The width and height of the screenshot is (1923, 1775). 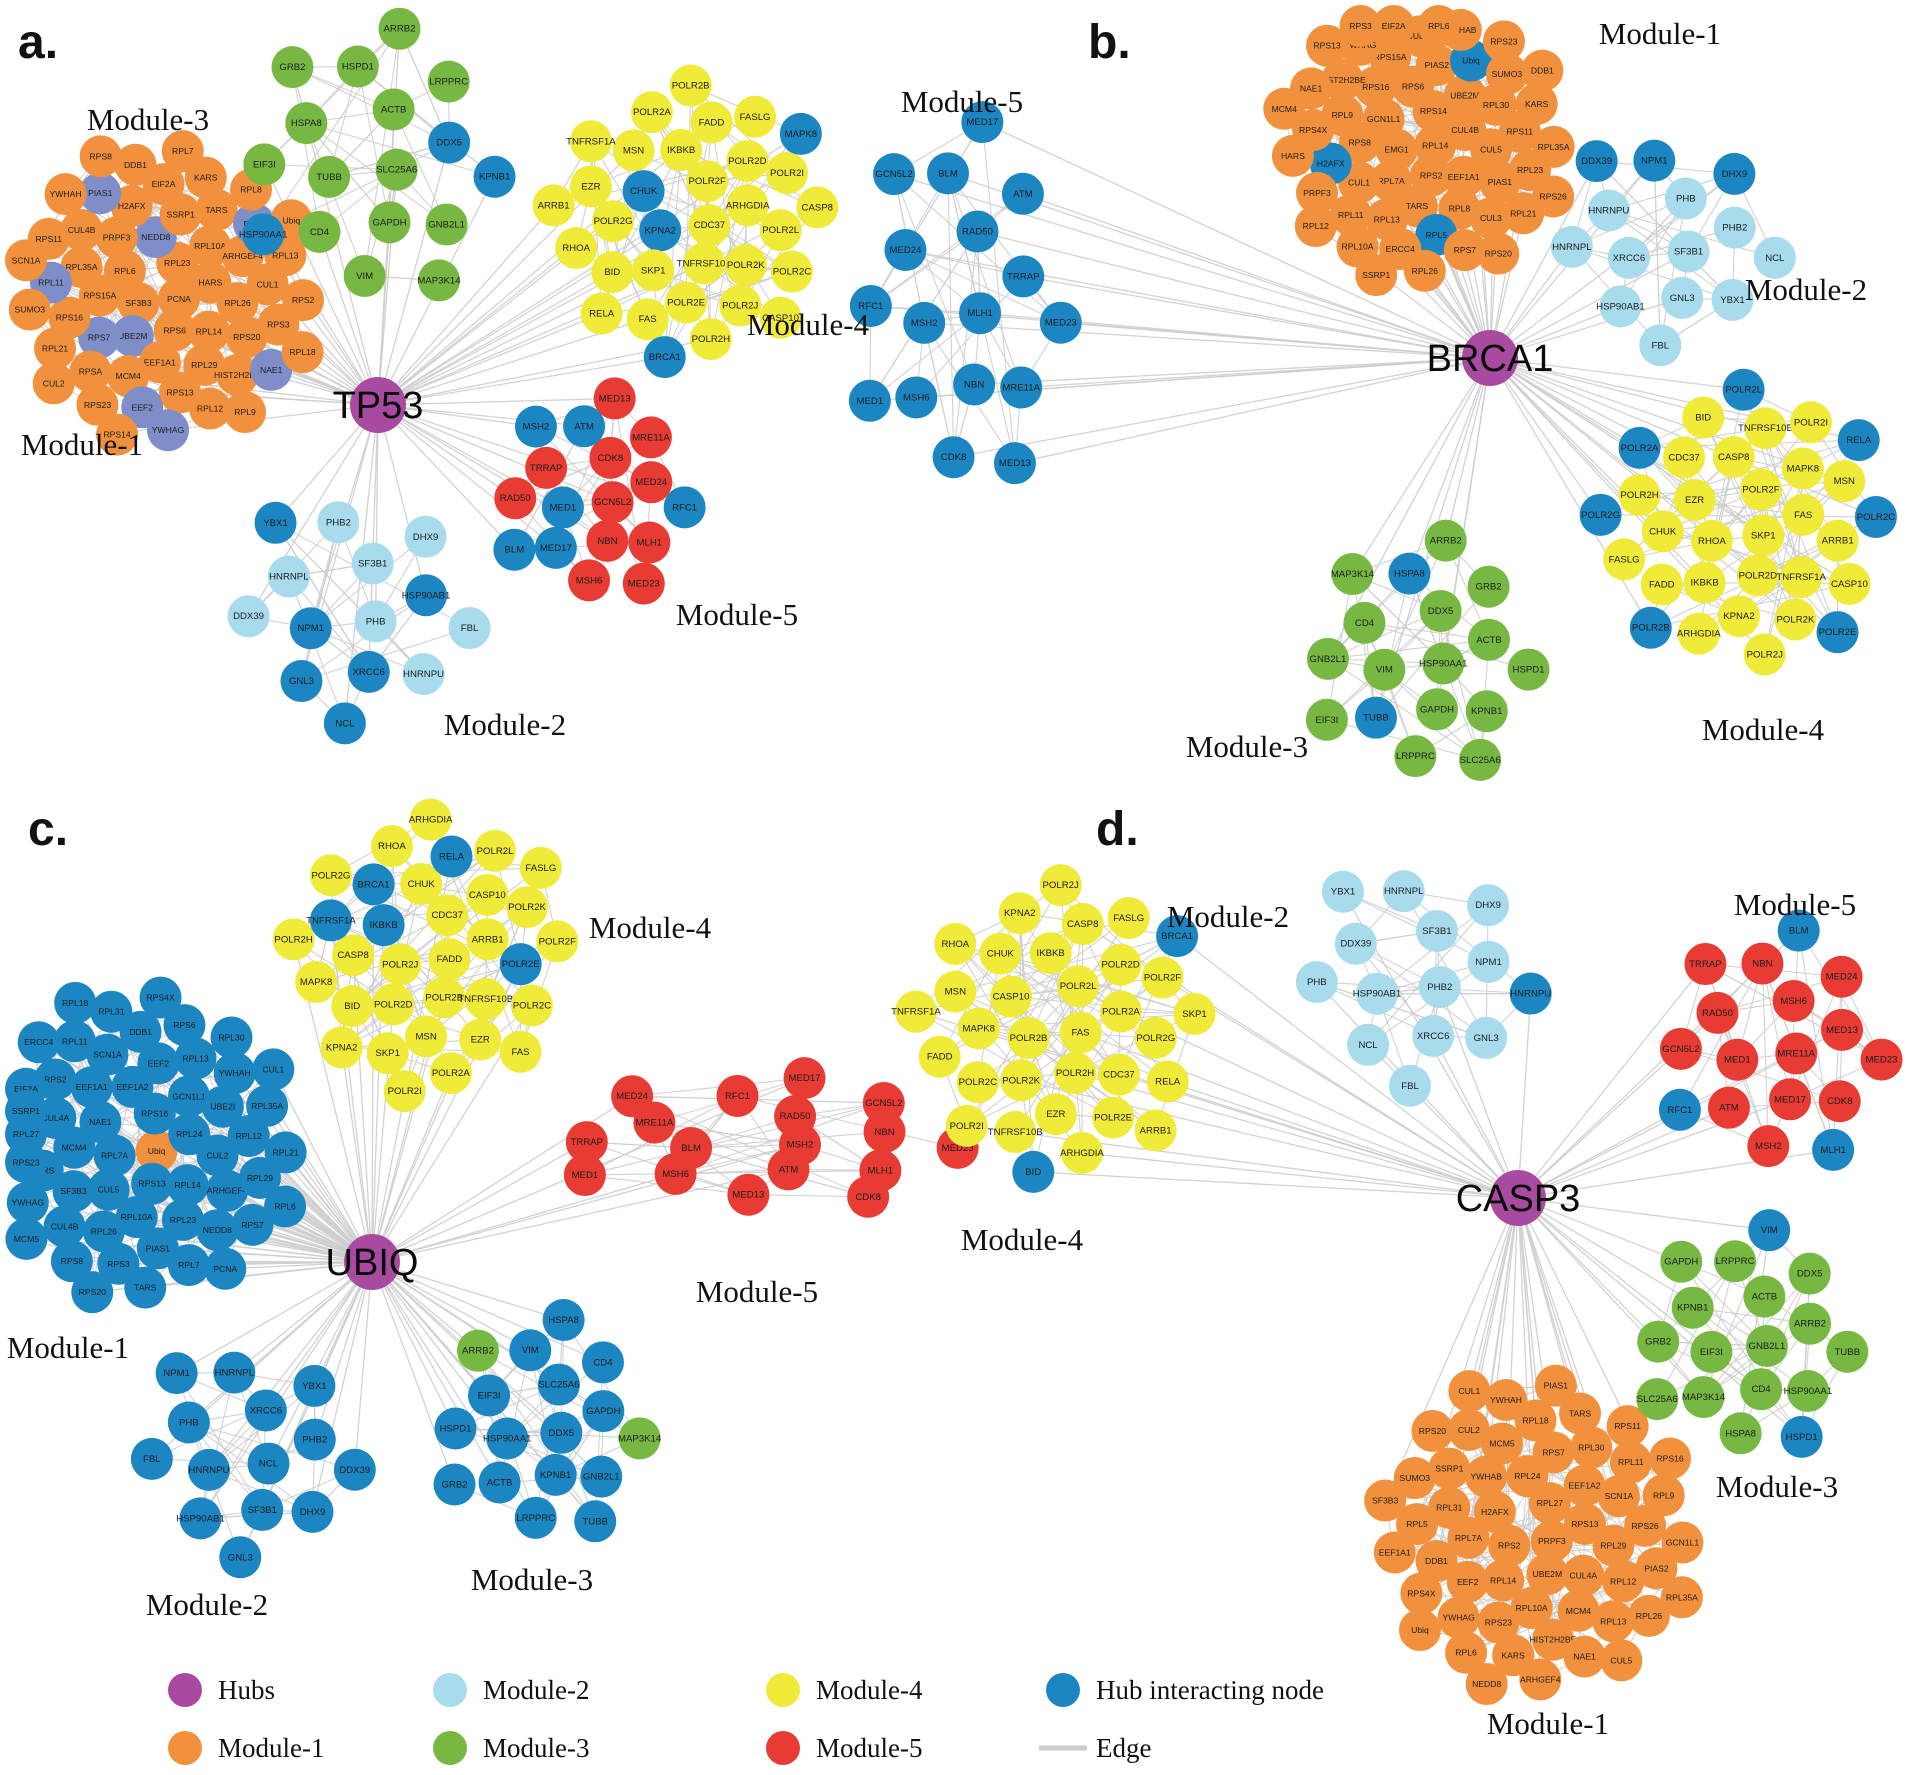 I want to click on node-gene-label: MLH1, so click(x=650, y=542).